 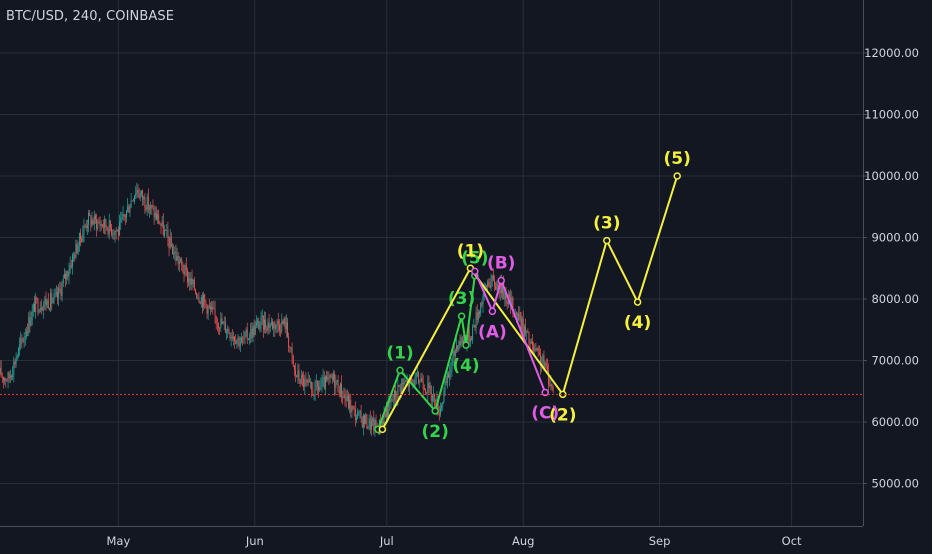 I want to click on price-tick-label: 11000.00, so click(x=891, y=115).